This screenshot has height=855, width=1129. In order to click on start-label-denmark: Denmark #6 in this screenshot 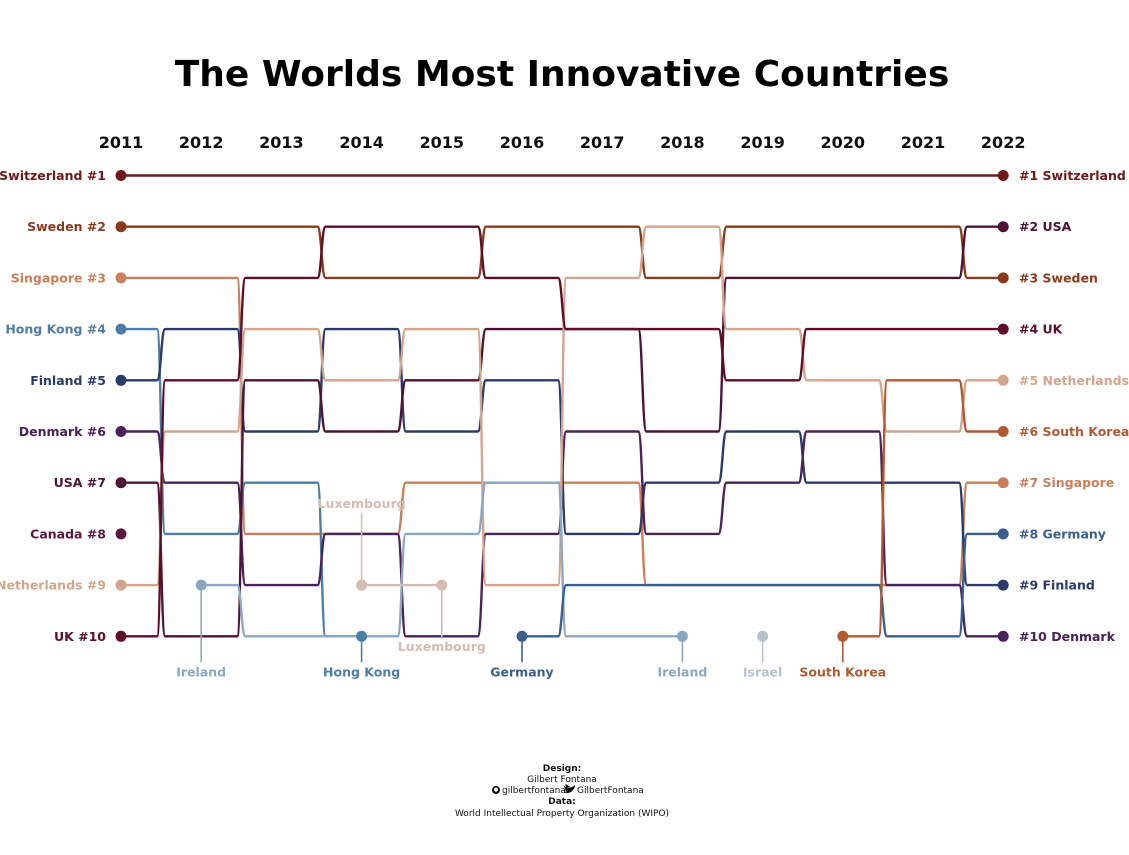, I will do `click(63, 431)`.